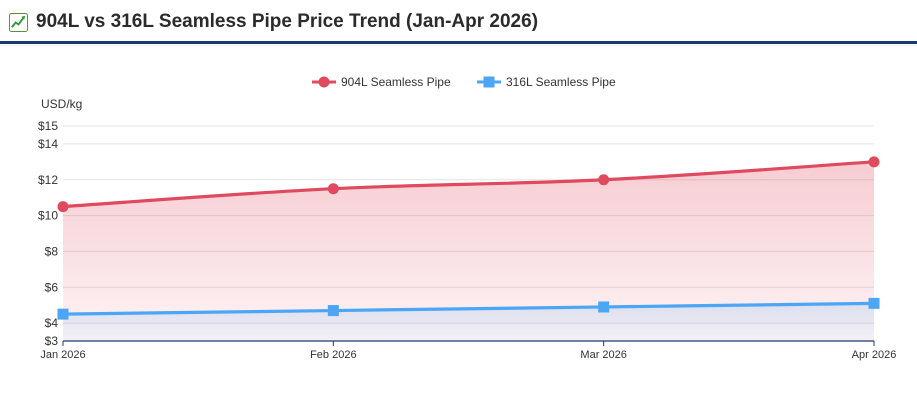  Describe the element at coordinates (18, 22) in the screenshot. I see `chart-increasing-icon` at that location.